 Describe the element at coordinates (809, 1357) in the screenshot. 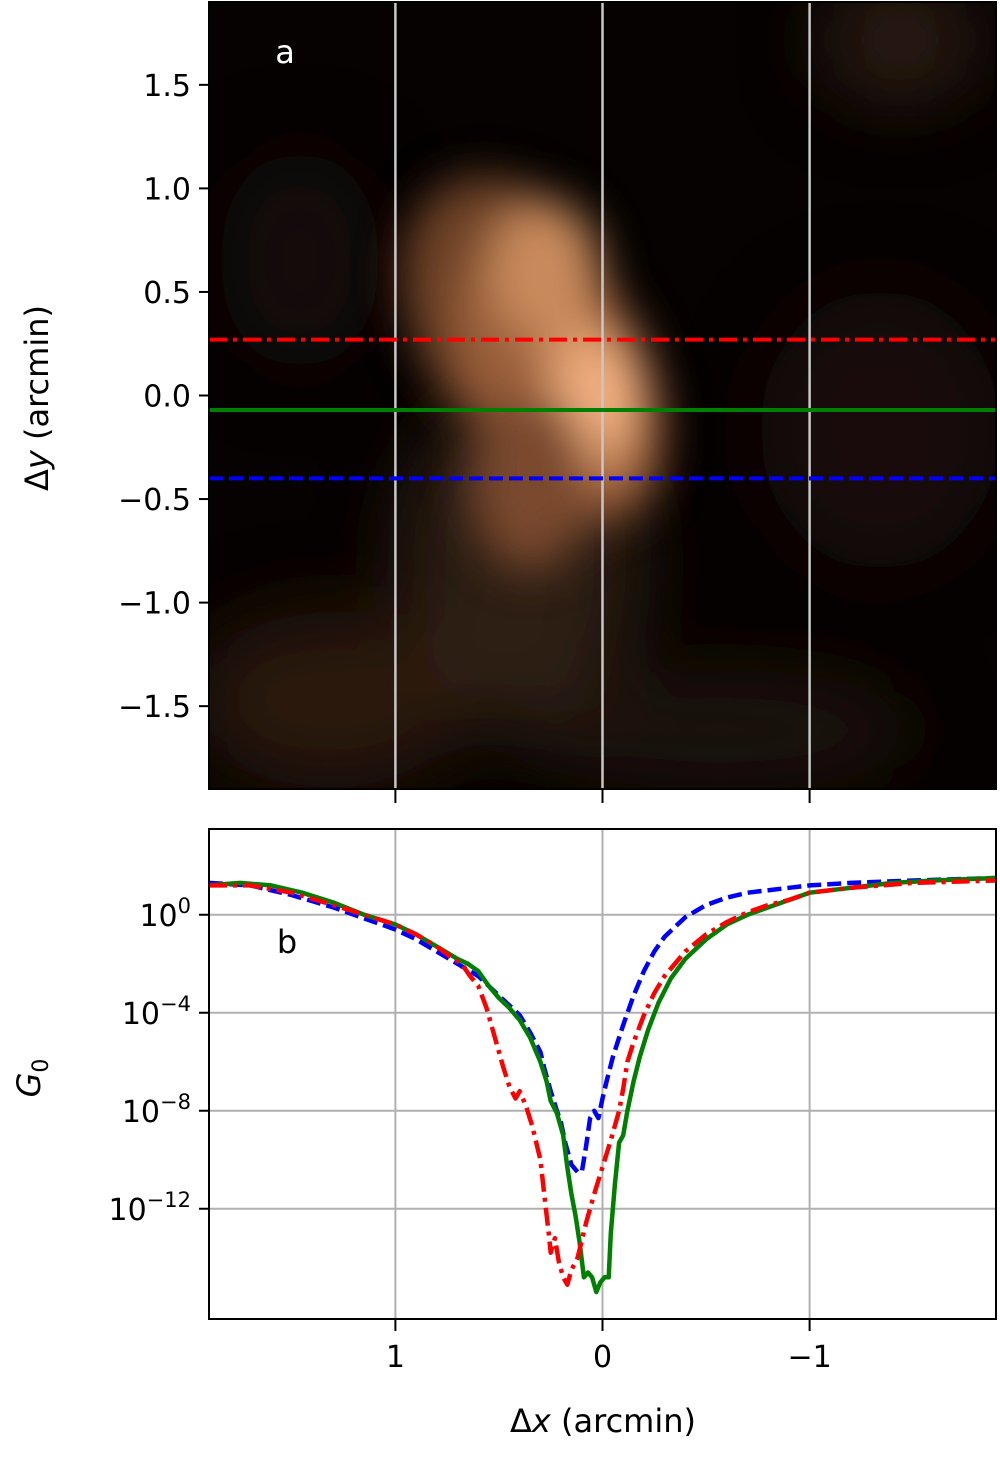

I see `x-tick-label: −1` at that location.